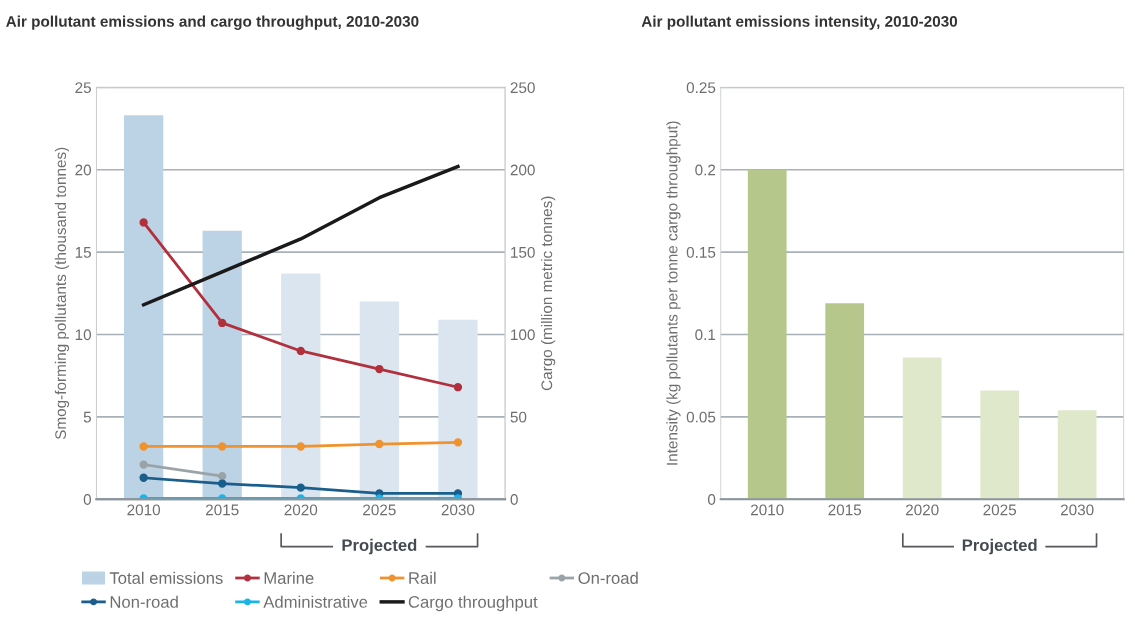 The image size is (1135, 624). I want to click on y-tick-label: 20, so click(83, 170).